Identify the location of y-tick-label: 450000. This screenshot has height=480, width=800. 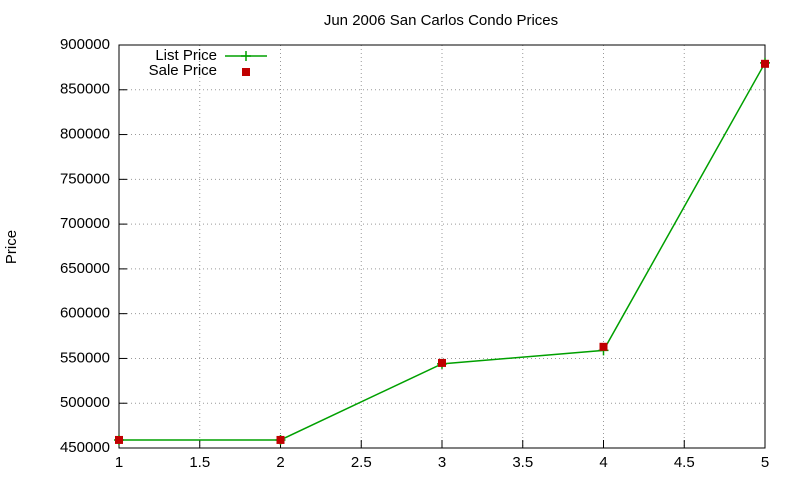
(85, 447).